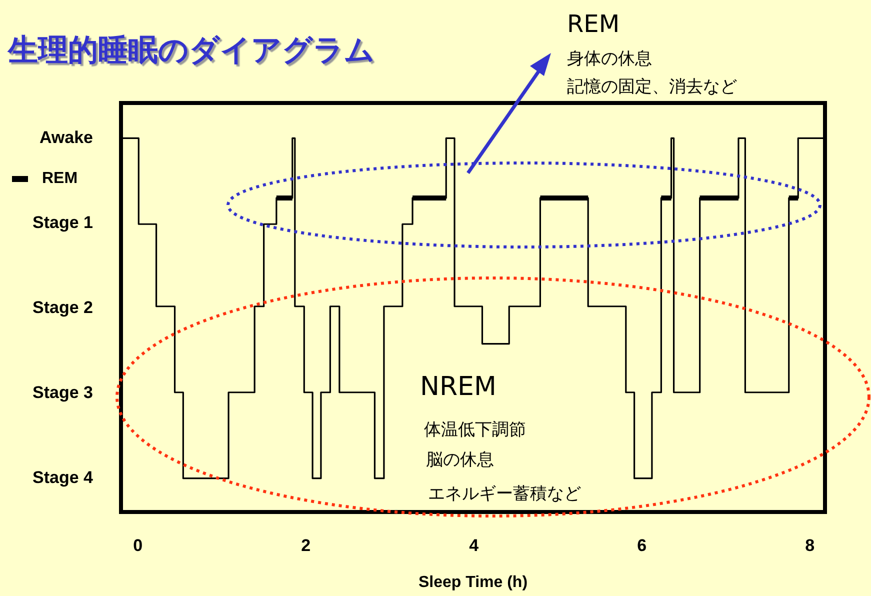  I want to click on x-tick-label: 6, so click(642, 545).